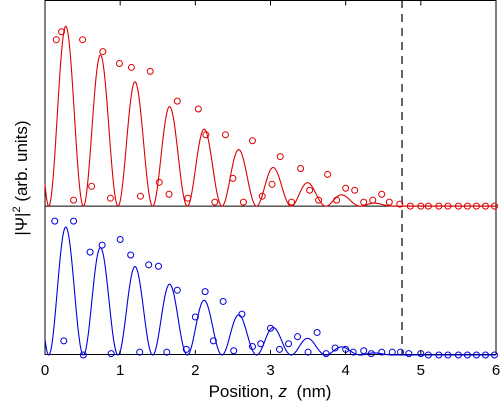 Image resolution: width=500 pixels, height=403 pixels. What do you see at coordinates (195, 370) in the screenshot?
I see `x-tick-label: 2` at bounding box center [195, 370].